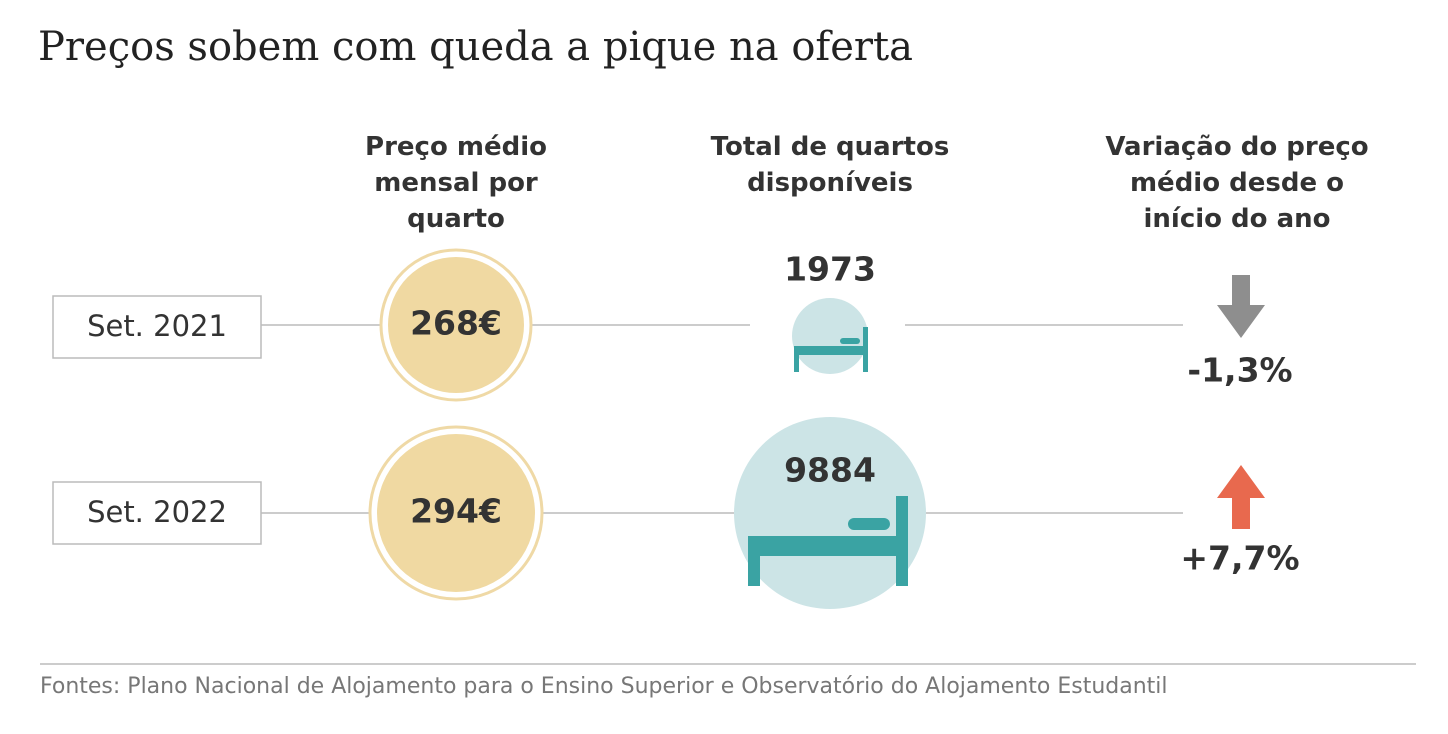  Describe the element at coordinates (456, 183) in the screenshot. I see `column-header: Preço médio mensal por quarto` at that location.